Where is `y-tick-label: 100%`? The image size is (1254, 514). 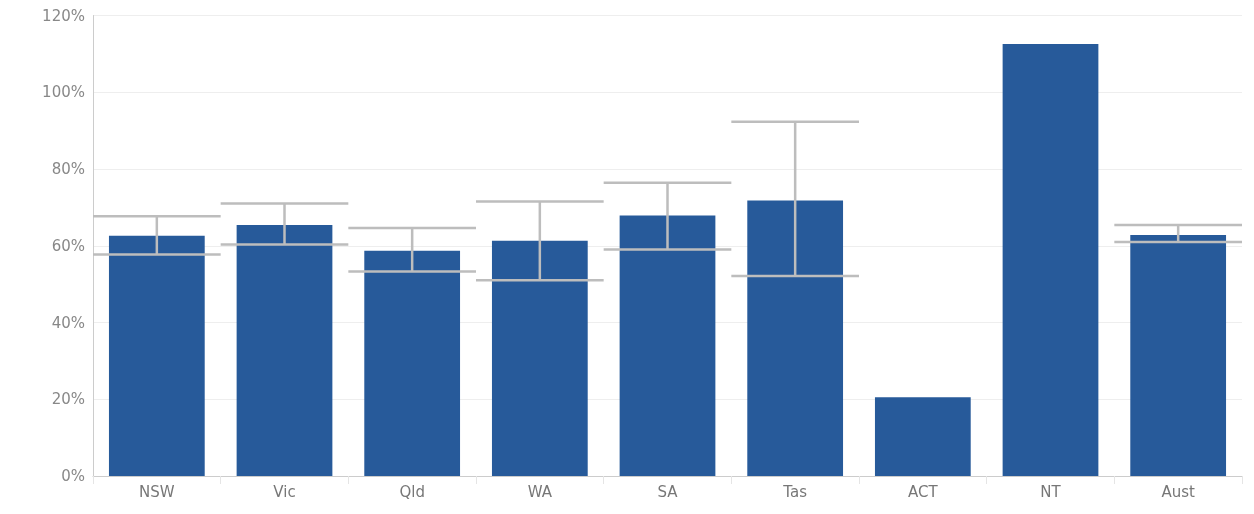
y-tick-label: 100% is located at coordinates (63, 92).